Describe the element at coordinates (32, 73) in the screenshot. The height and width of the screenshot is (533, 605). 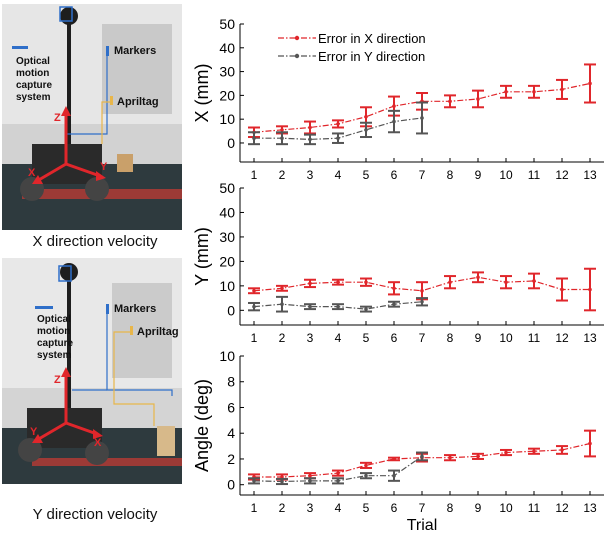
I see `mocap-label-line-2: motion` at that location.